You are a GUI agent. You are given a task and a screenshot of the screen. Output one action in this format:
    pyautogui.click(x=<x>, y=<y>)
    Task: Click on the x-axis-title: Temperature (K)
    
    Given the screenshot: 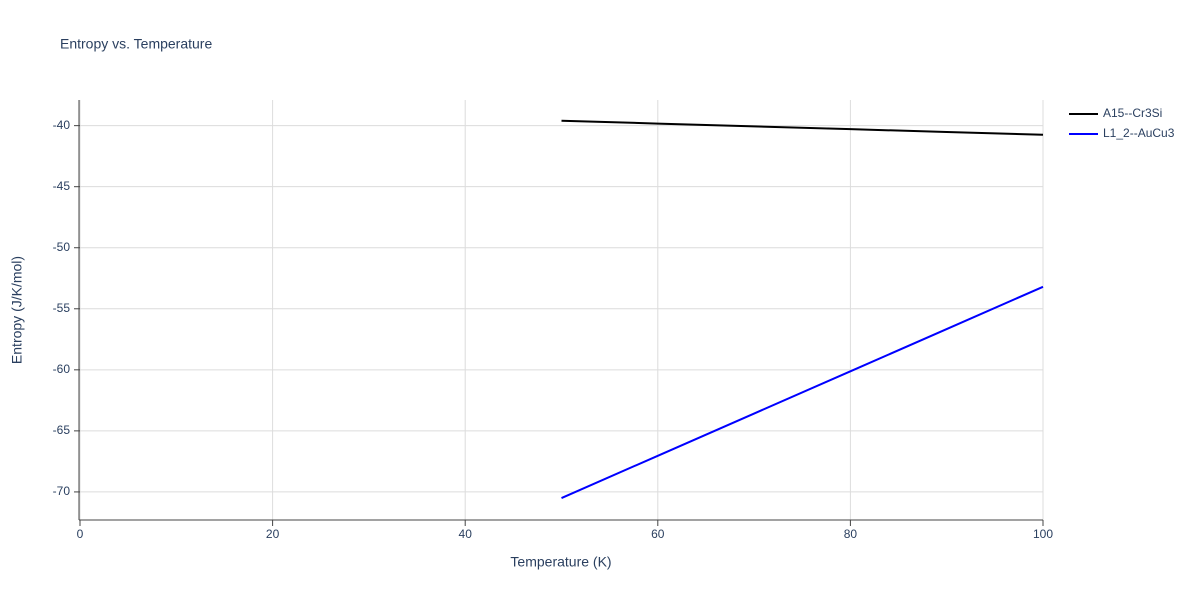 What is the action you would take?
    pyautogui.click(x=560, y=562)
    